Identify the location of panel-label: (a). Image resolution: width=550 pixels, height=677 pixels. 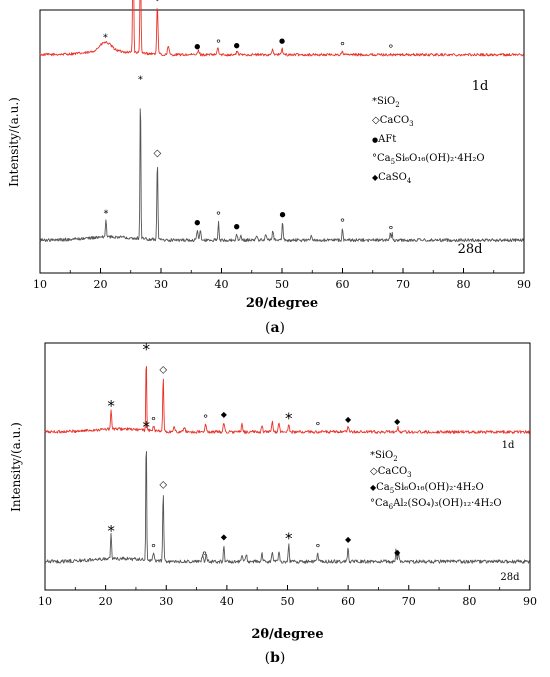
(275, 328).